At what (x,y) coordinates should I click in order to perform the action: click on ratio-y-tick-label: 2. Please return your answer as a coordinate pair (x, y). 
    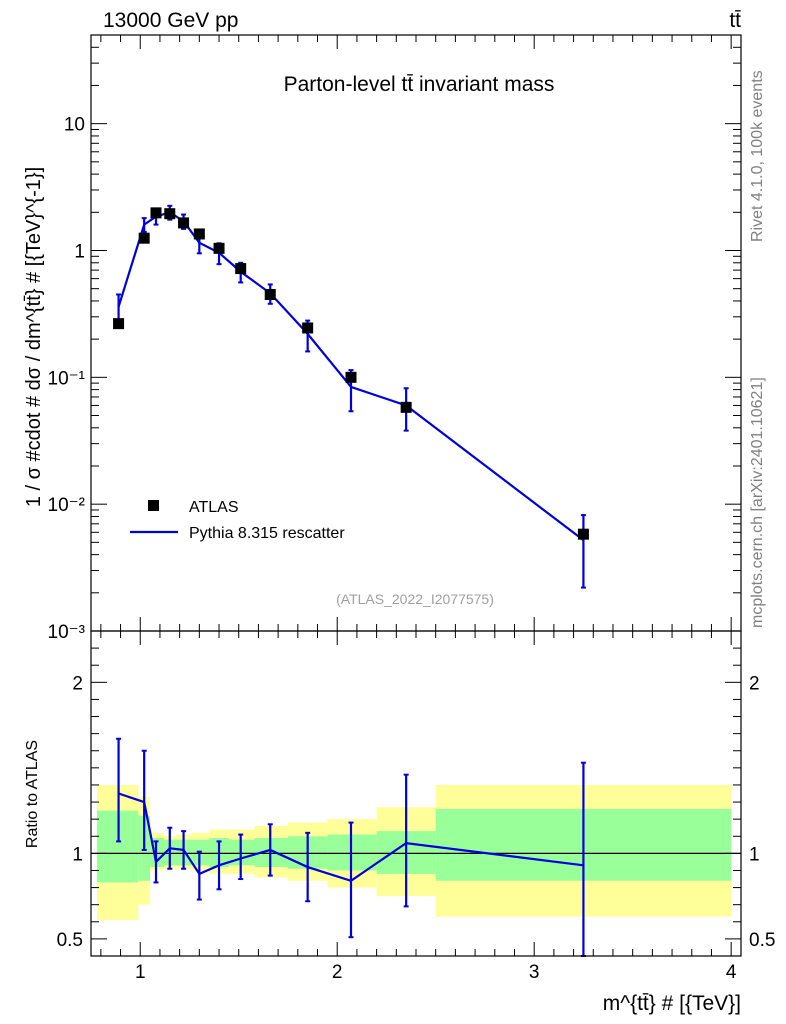
    Looking at the image, I should click on (77, 683).